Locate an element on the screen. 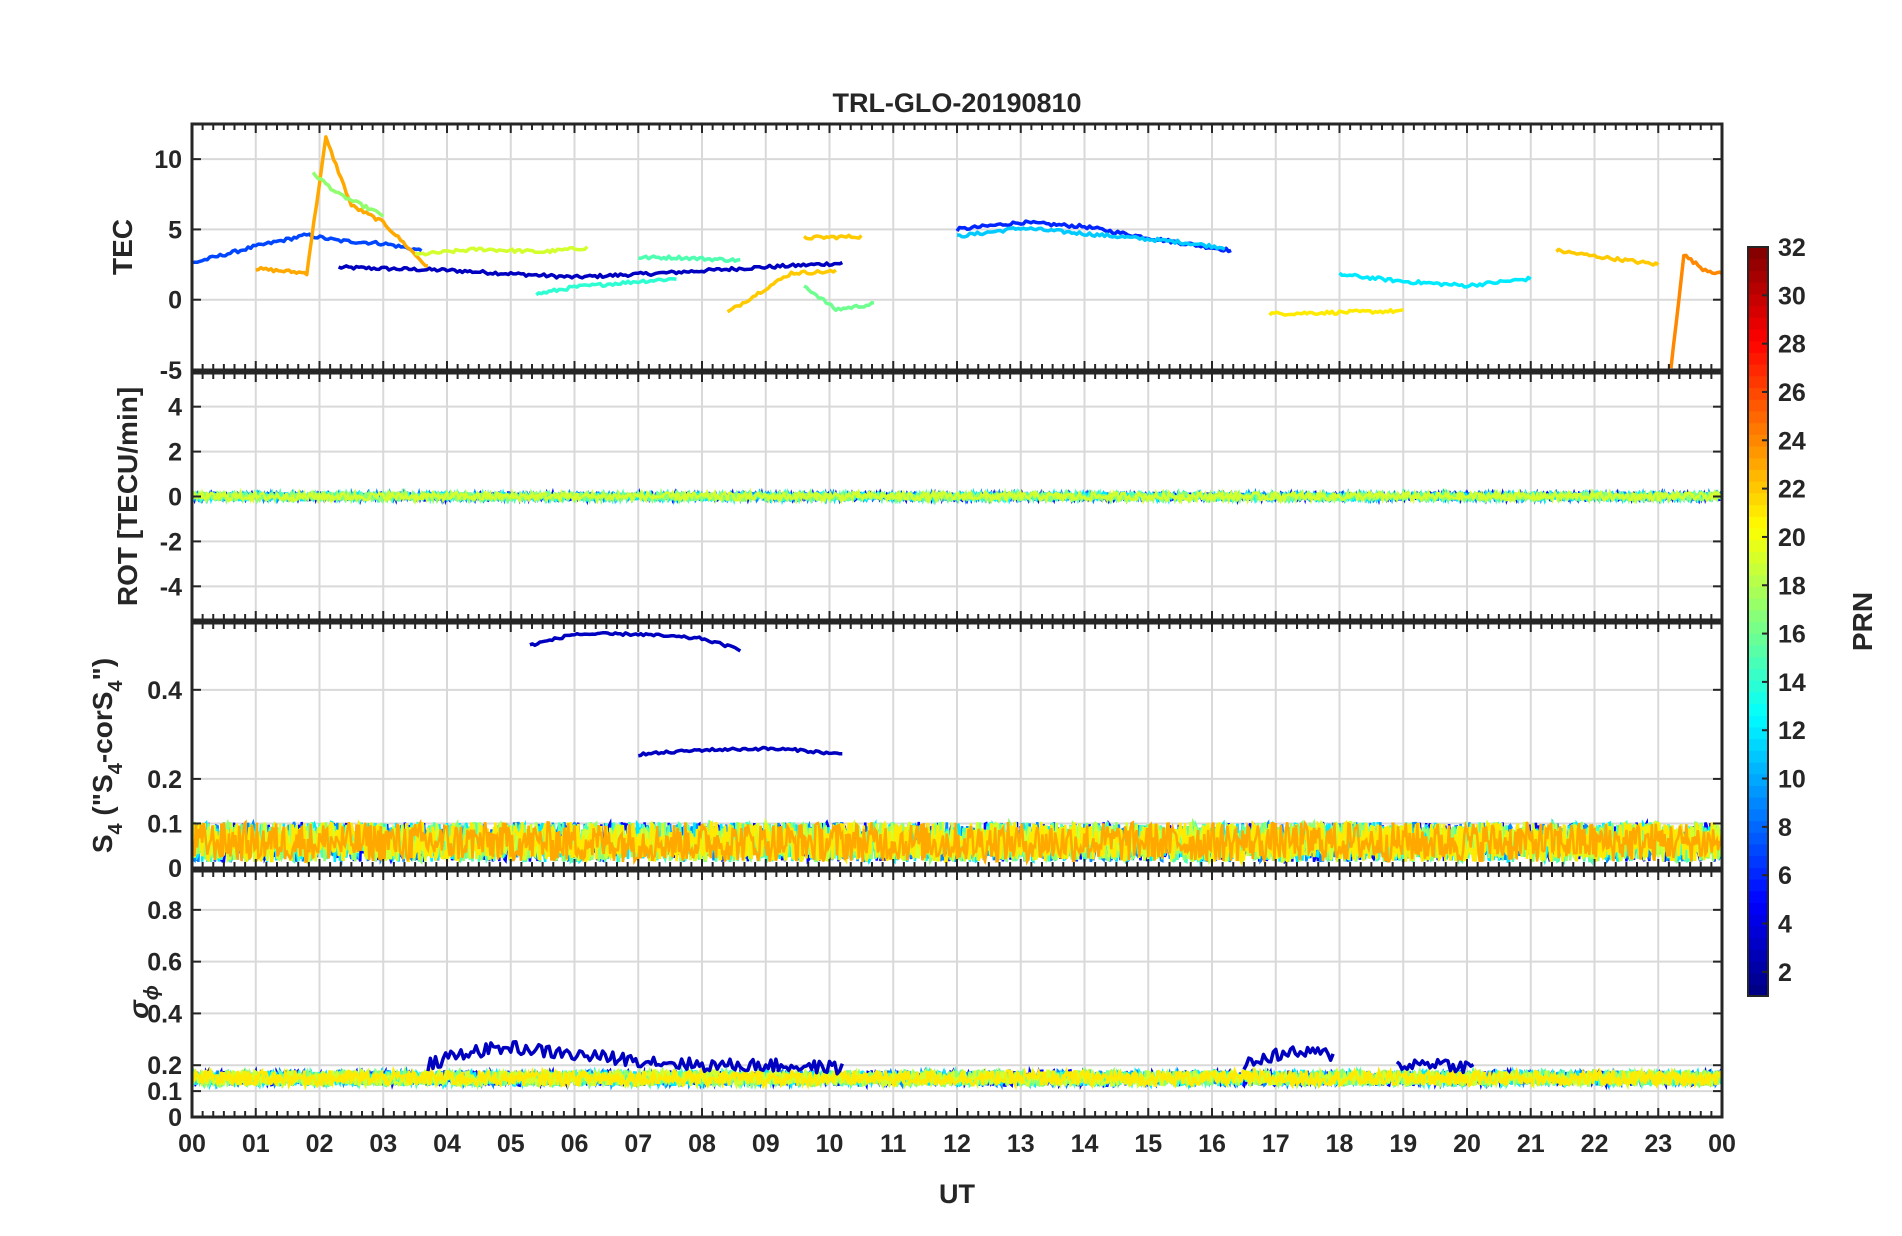  panel-sigma_phi-noise is located at coordinates (957, 1078).